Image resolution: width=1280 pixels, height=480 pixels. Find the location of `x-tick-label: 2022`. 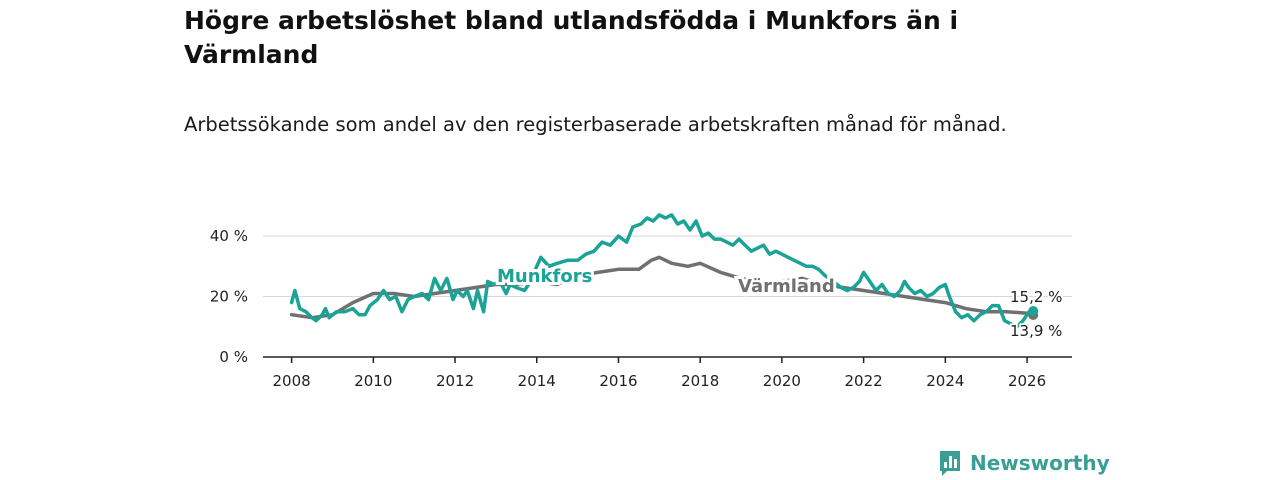

x-tick-label: 2022 is located at coordinates (864, 381).